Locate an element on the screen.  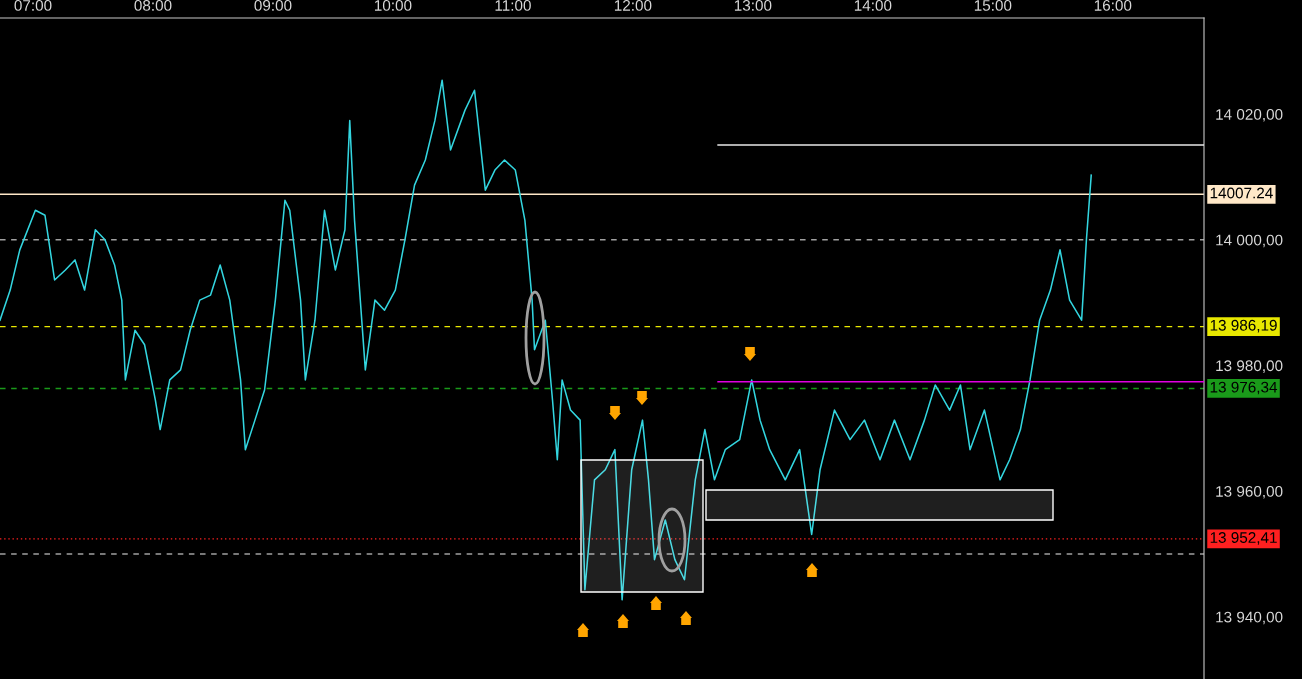
ref-line-label: 14007.24 is located at coordinates (1241, 193).